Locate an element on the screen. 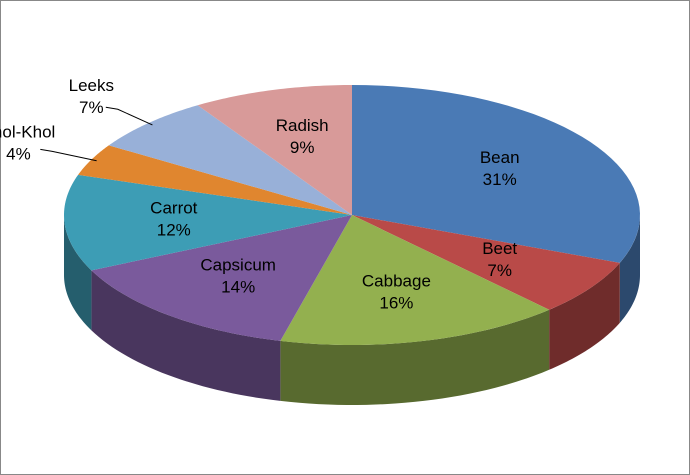 The height and width of the screenshot is (475, 690). slice-value-label: 4% is located at coordinates (18, 154).